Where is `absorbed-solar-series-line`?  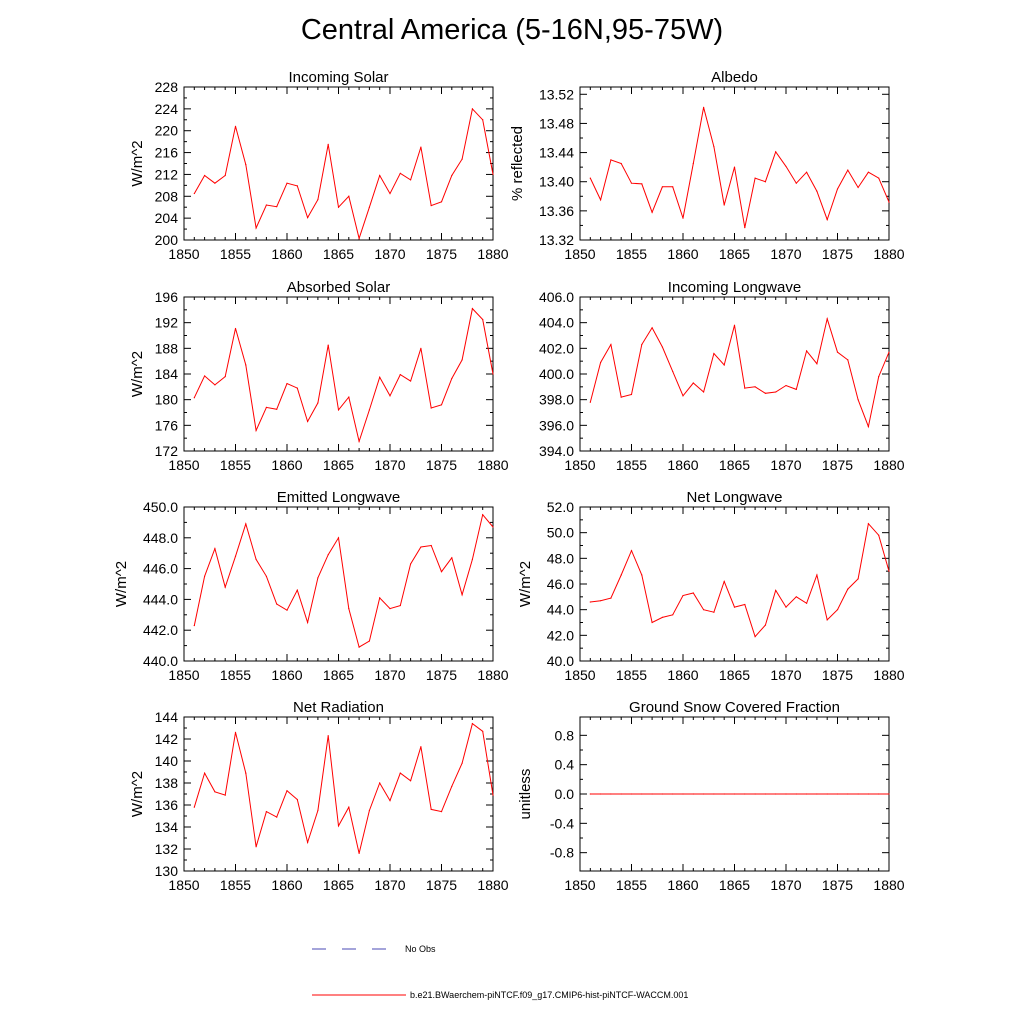
absorbed-solar-series-line is located at coordinates (343, 375).